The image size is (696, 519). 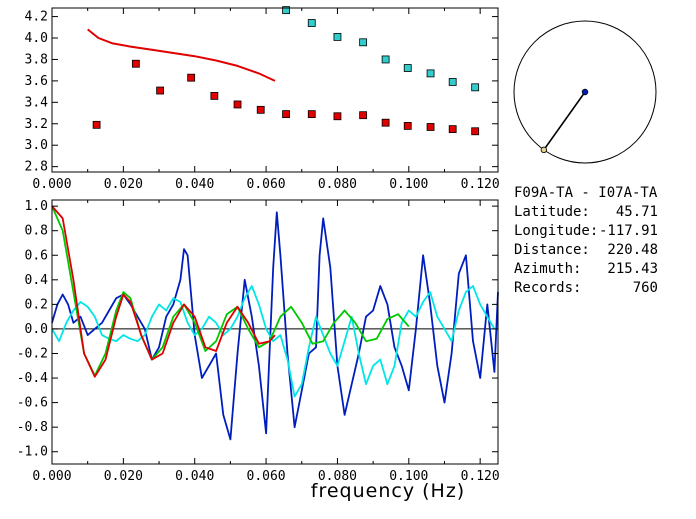 I want to click on receiver-station-marker, so click(x=544, y=150).